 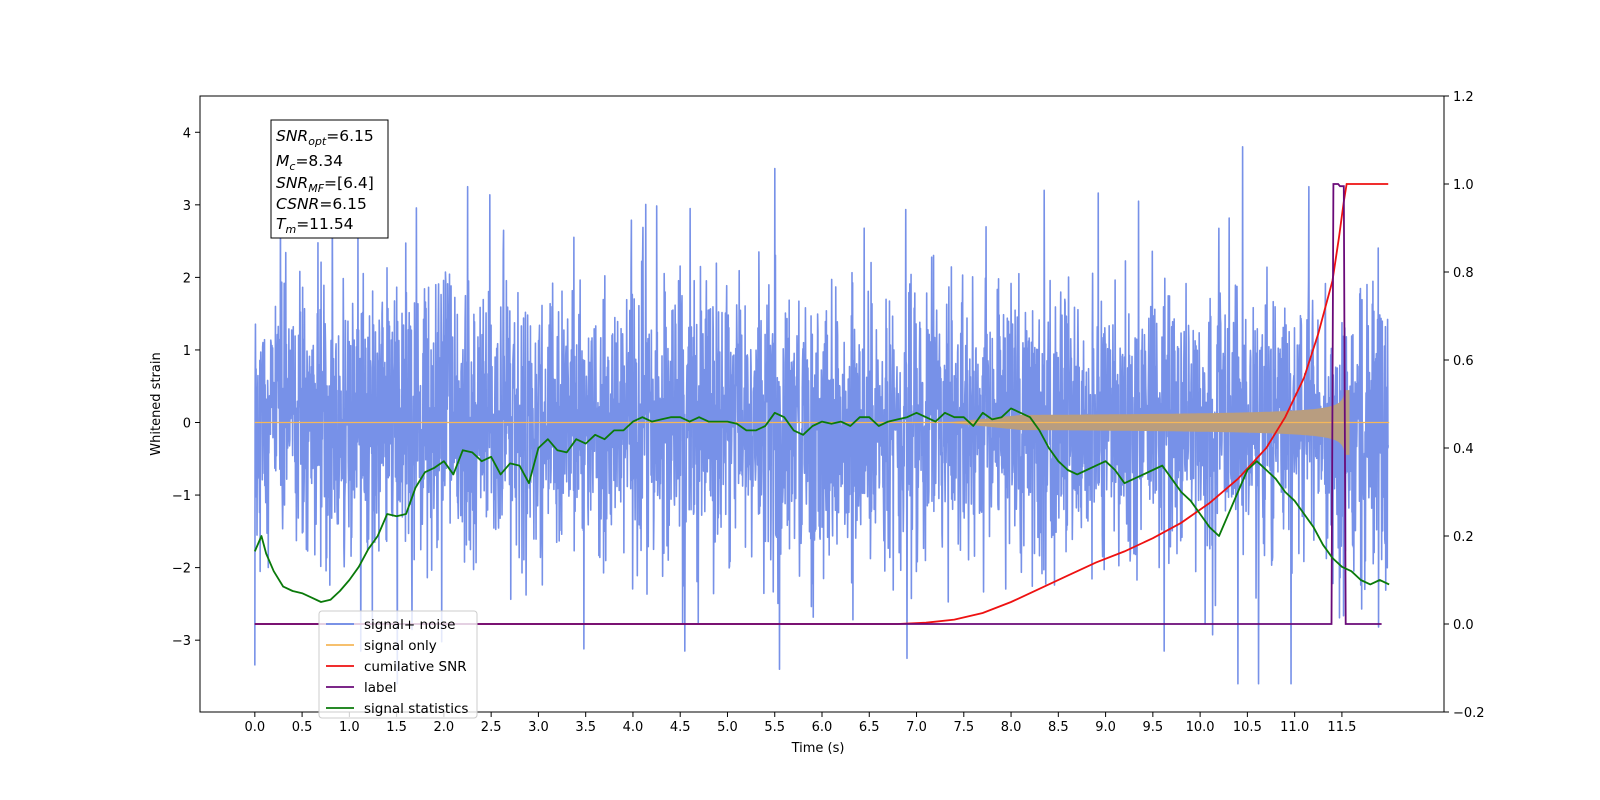 I want to click on x-tick-label: 3.5, so click(x=585, y=727).